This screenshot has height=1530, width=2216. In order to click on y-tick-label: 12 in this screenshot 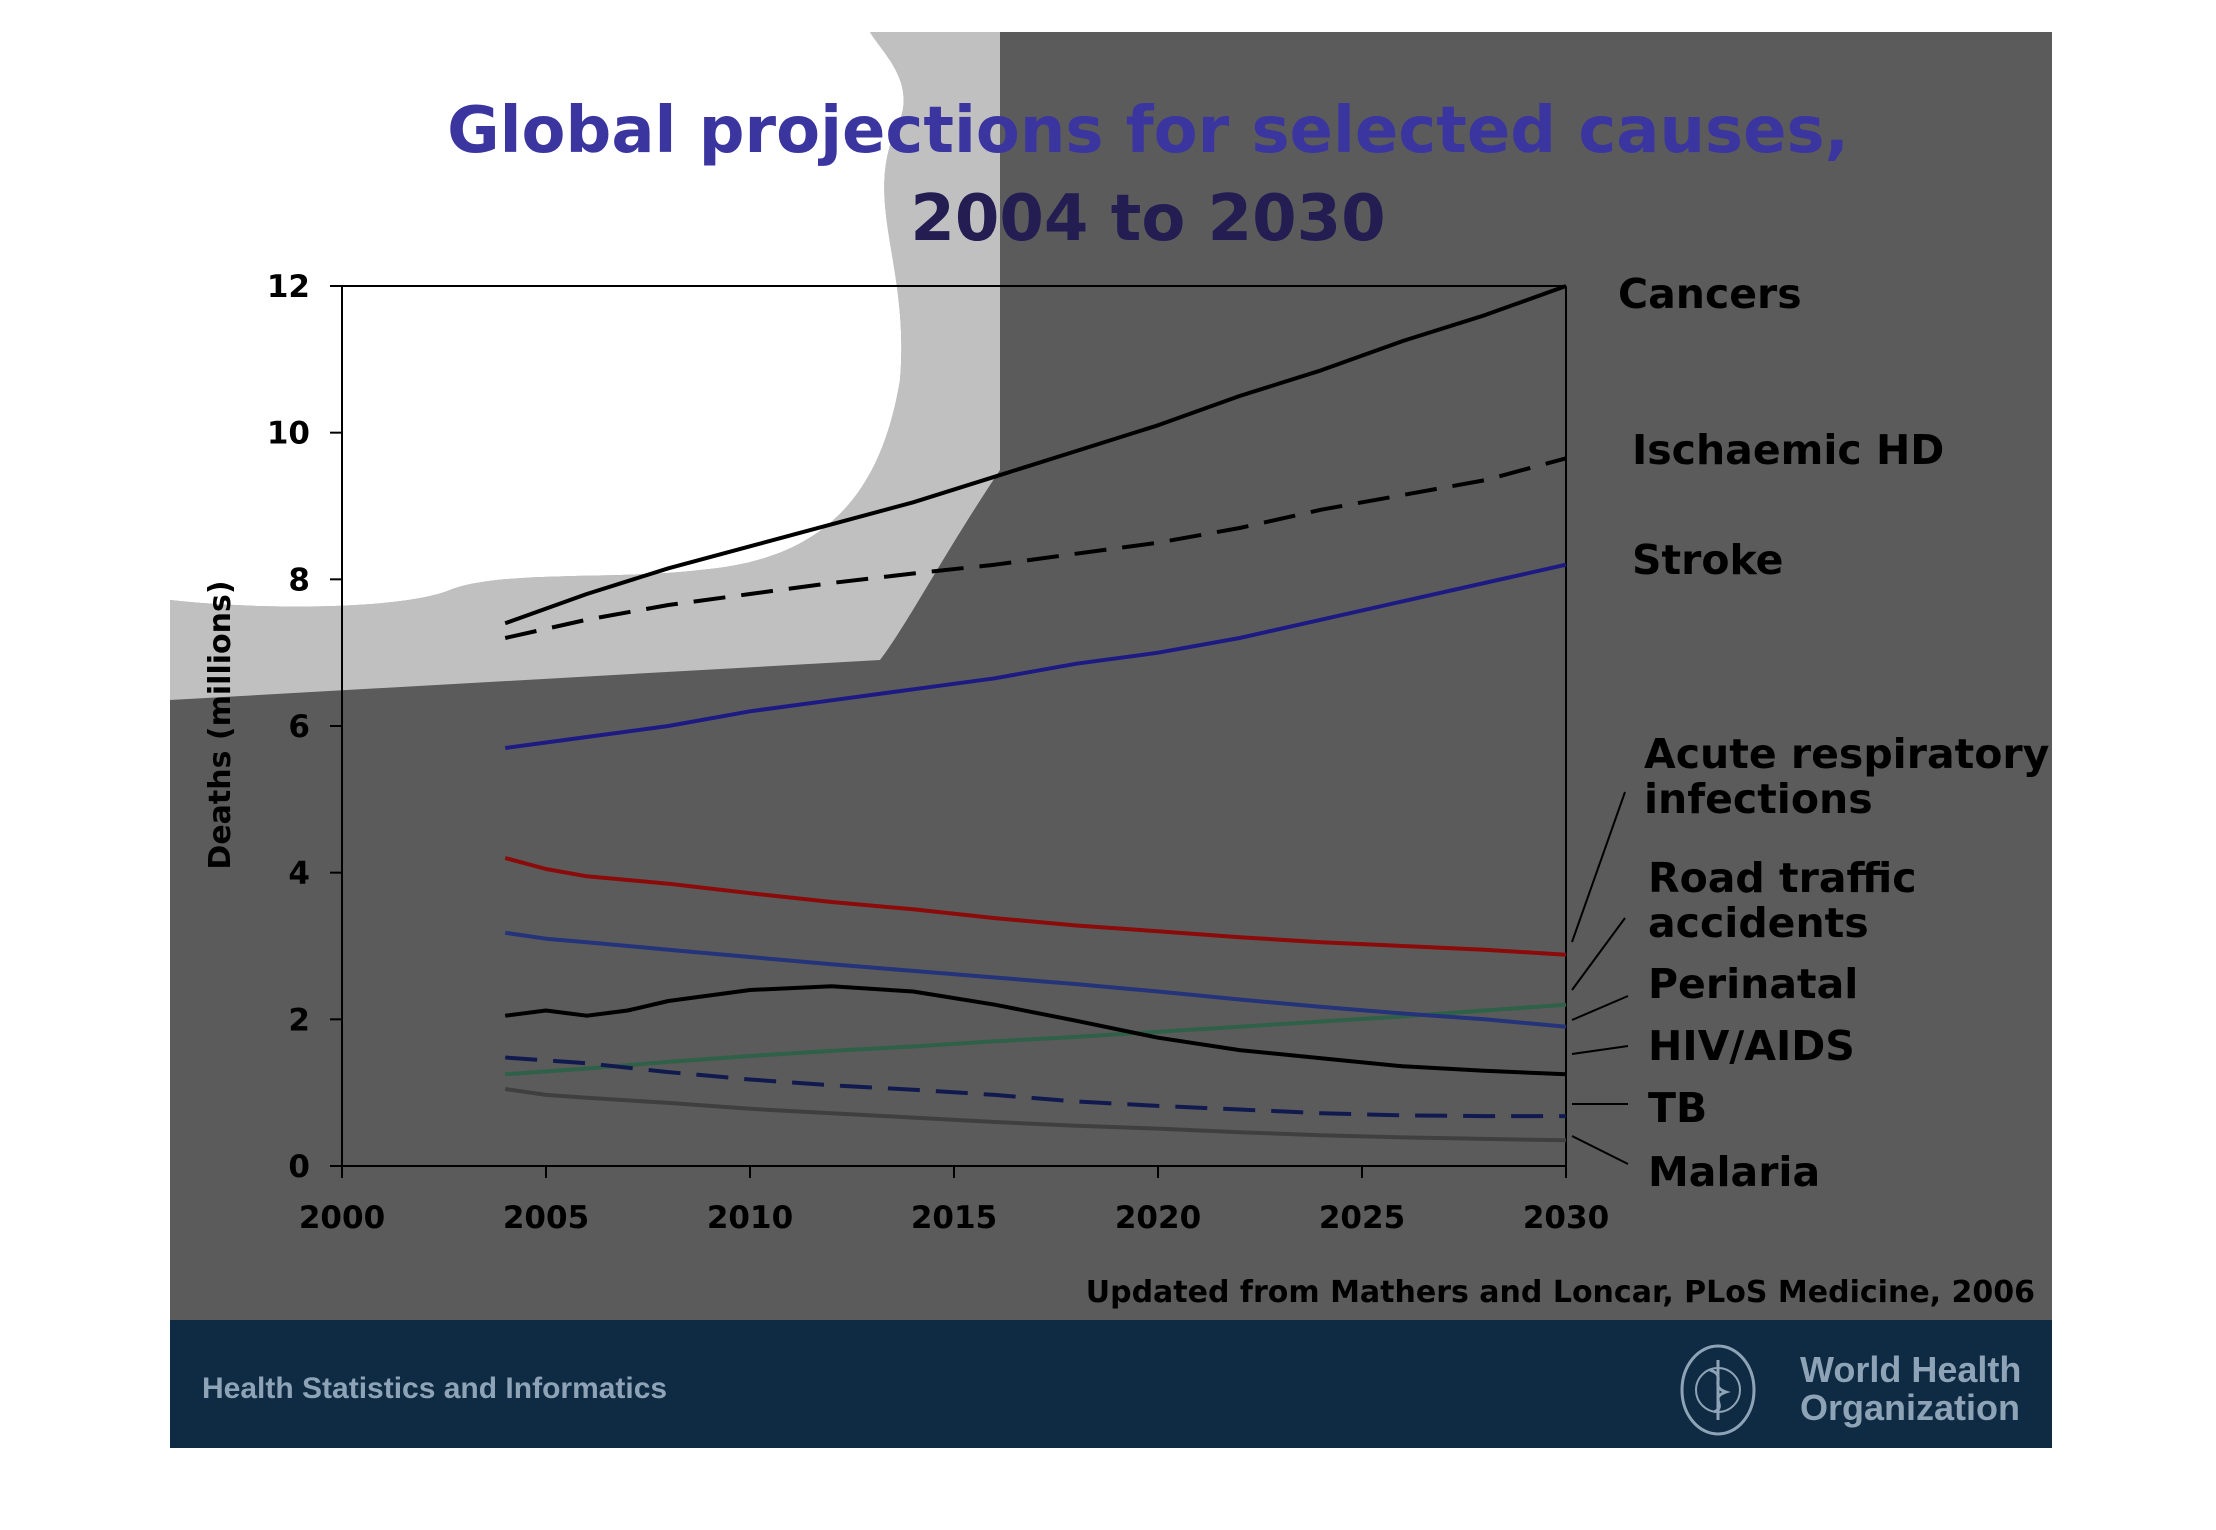, I will do `click(288, 287)`.